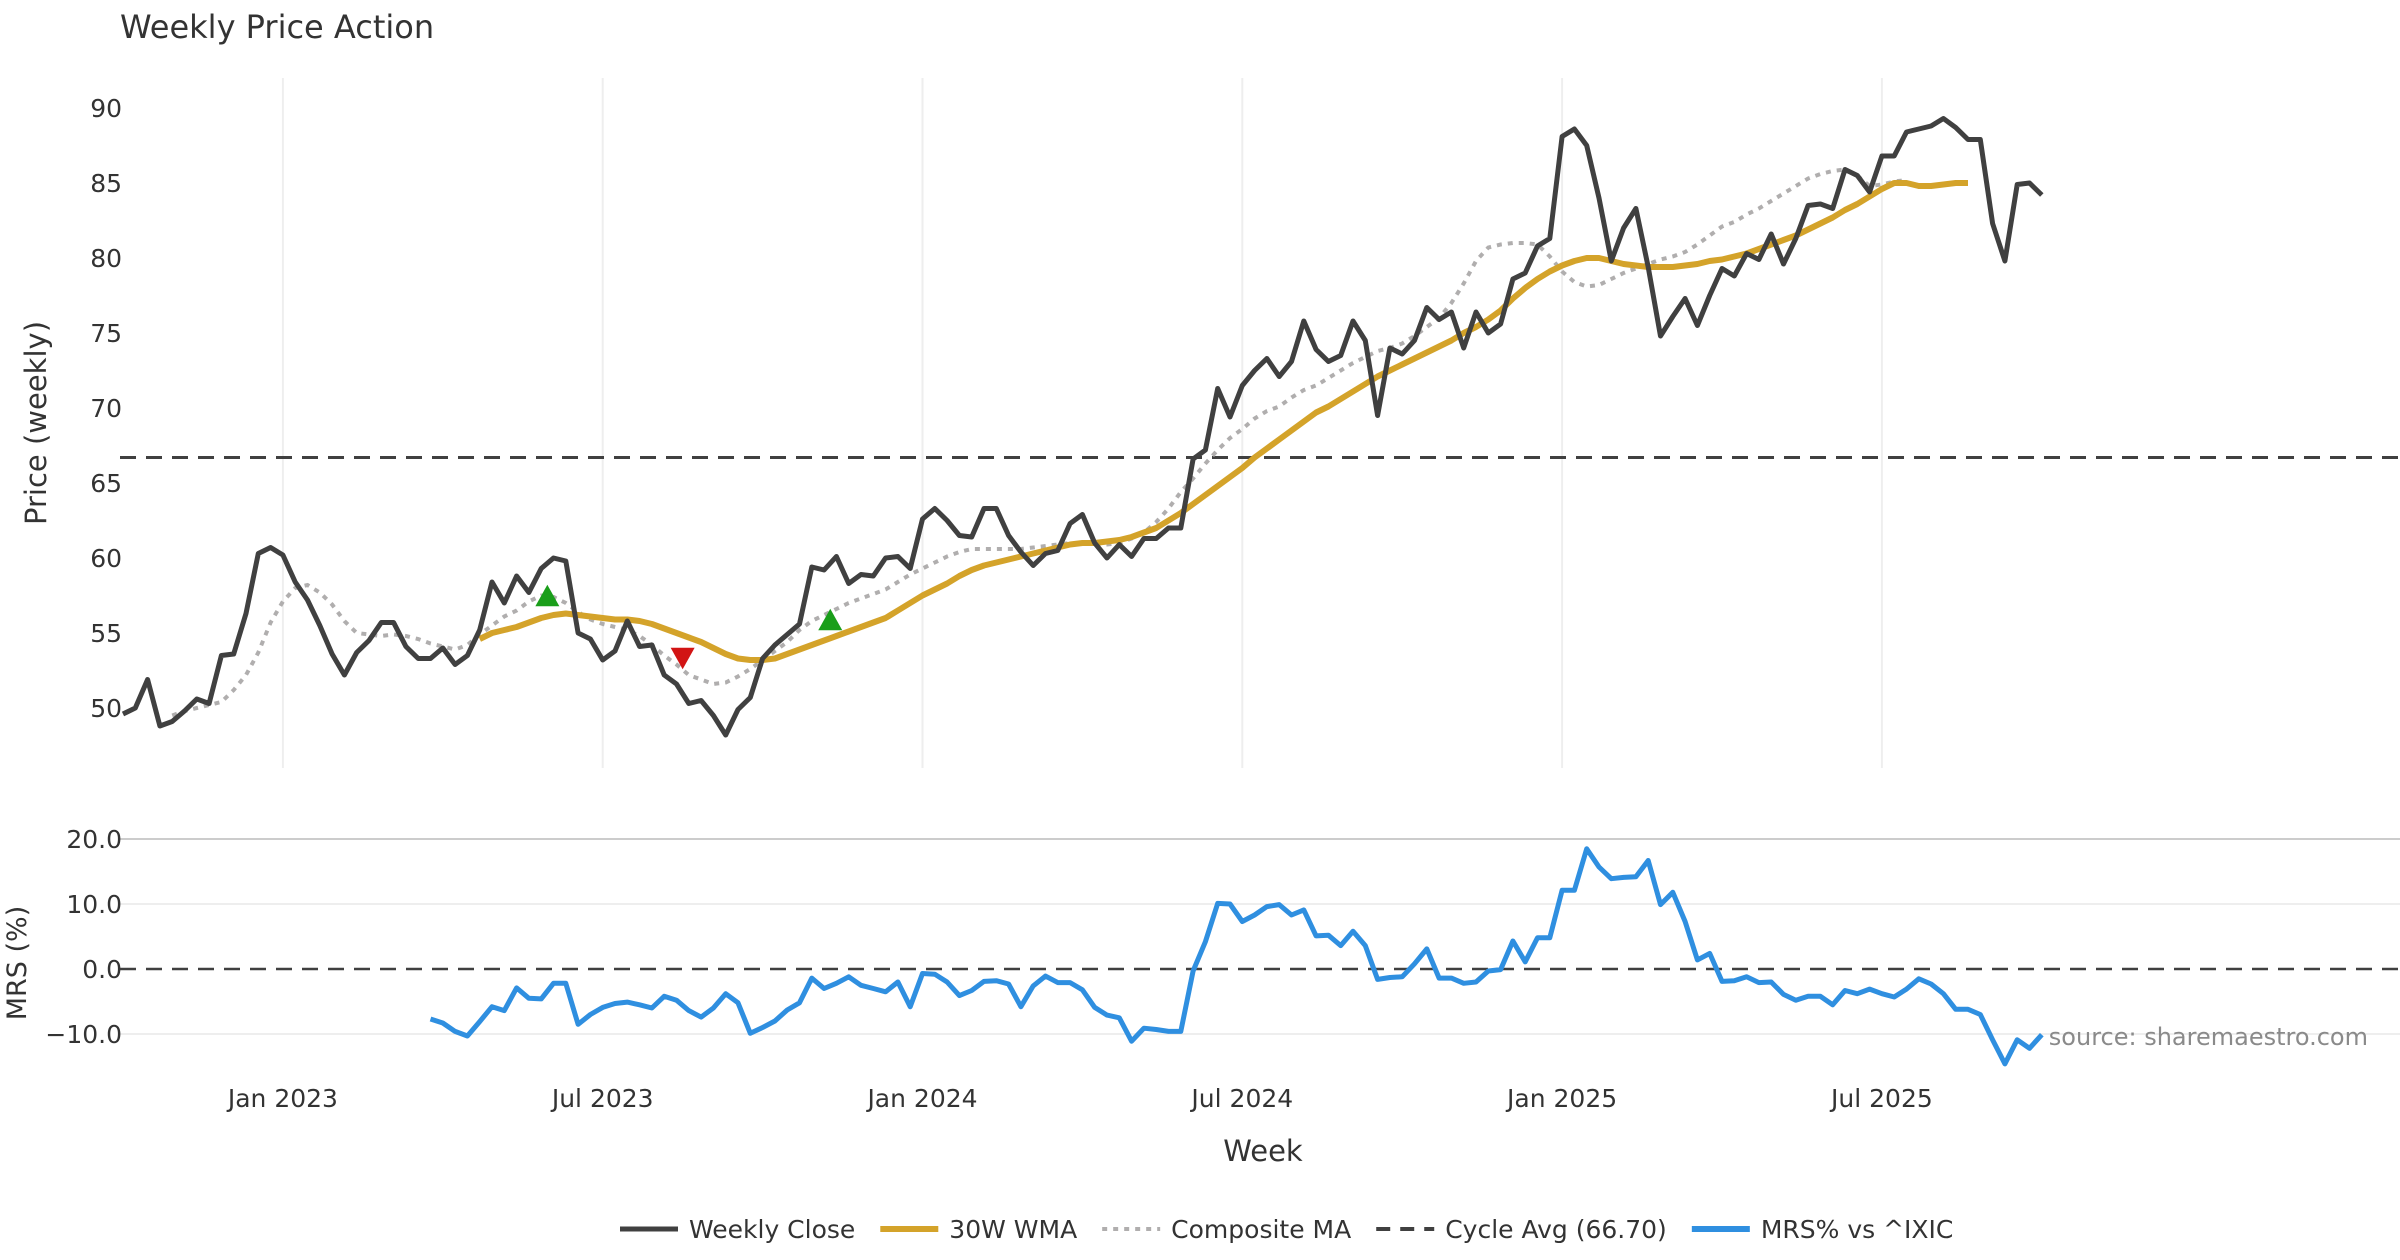 This screenshot has height=1260, width=2400. What do you see at coordinates (106, 558) in the screenshot?
I see `price-y-tick-label: 60` at bounding box center [106, 558].